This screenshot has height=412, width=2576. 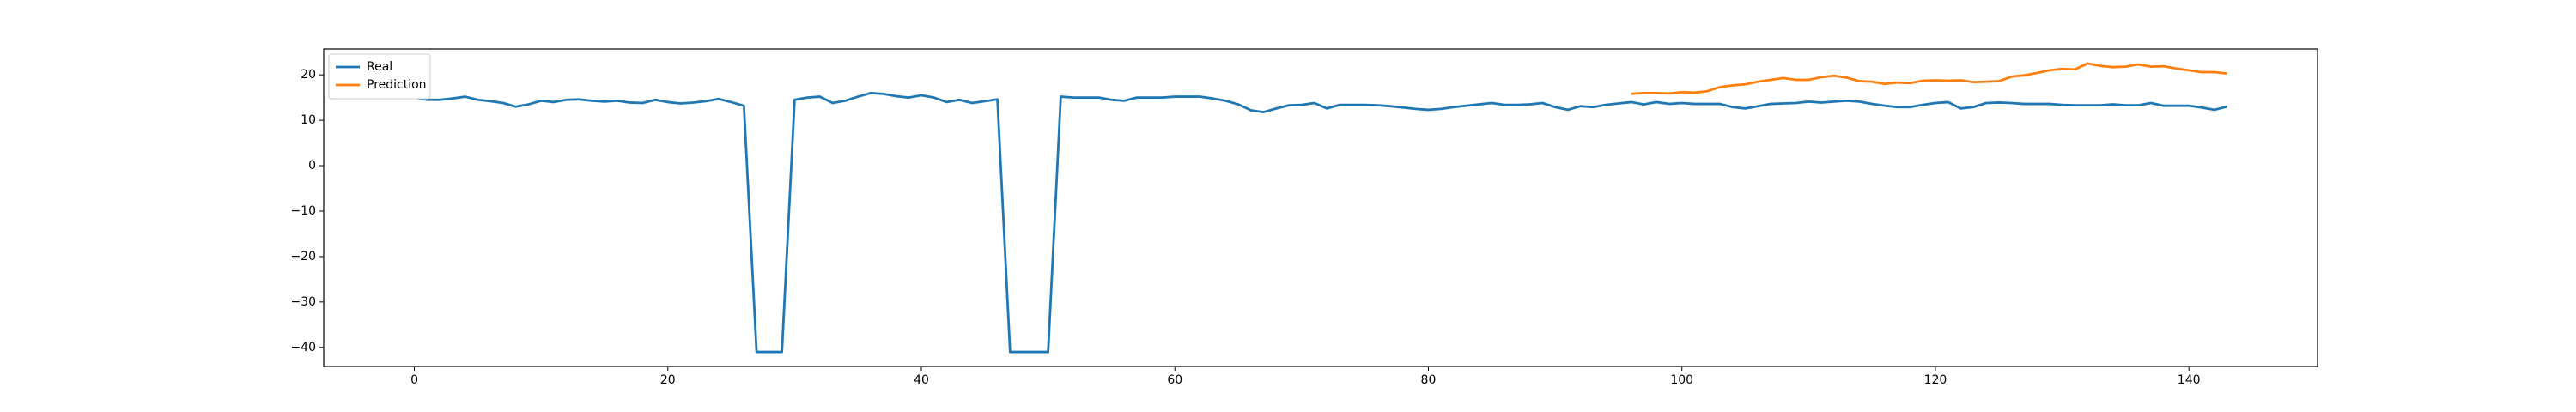 I want to click on x-tick-label: 20, so click(x=668, y=380).